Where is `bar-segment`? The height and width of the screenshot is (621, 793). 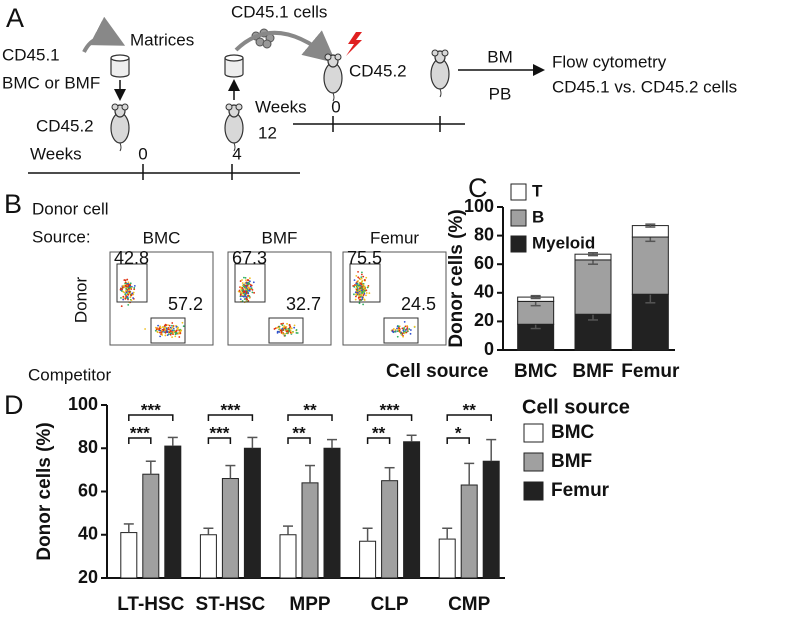 bar-segment is located at coordinates (593, 287).